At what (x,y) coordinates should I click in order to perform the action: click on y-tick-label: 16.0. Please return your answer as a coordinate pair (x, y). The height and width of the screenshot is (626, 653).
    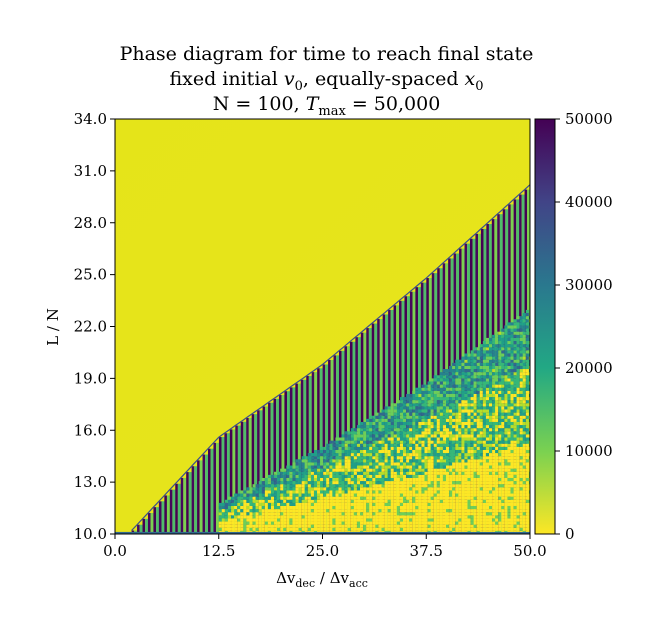
    Looking at the image, I should click on (90, 430).